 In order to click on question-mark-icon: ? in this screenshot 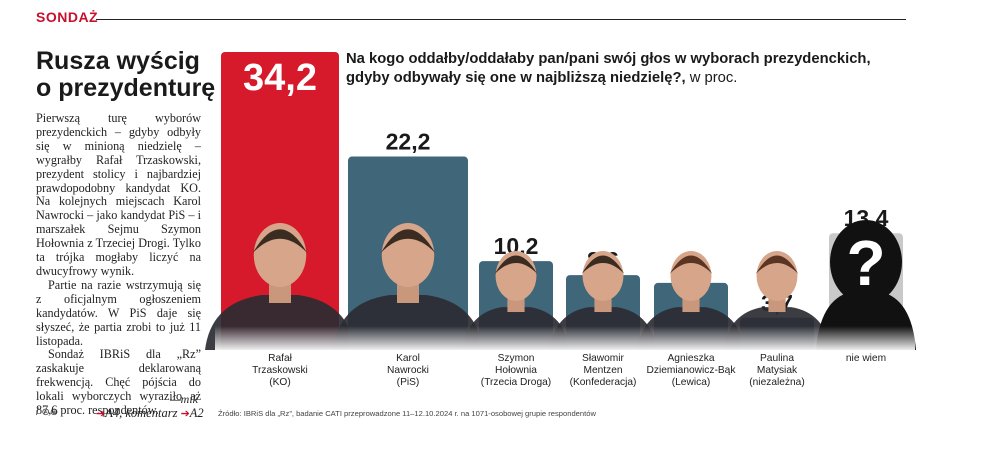, I will do `click(865, 263)`.